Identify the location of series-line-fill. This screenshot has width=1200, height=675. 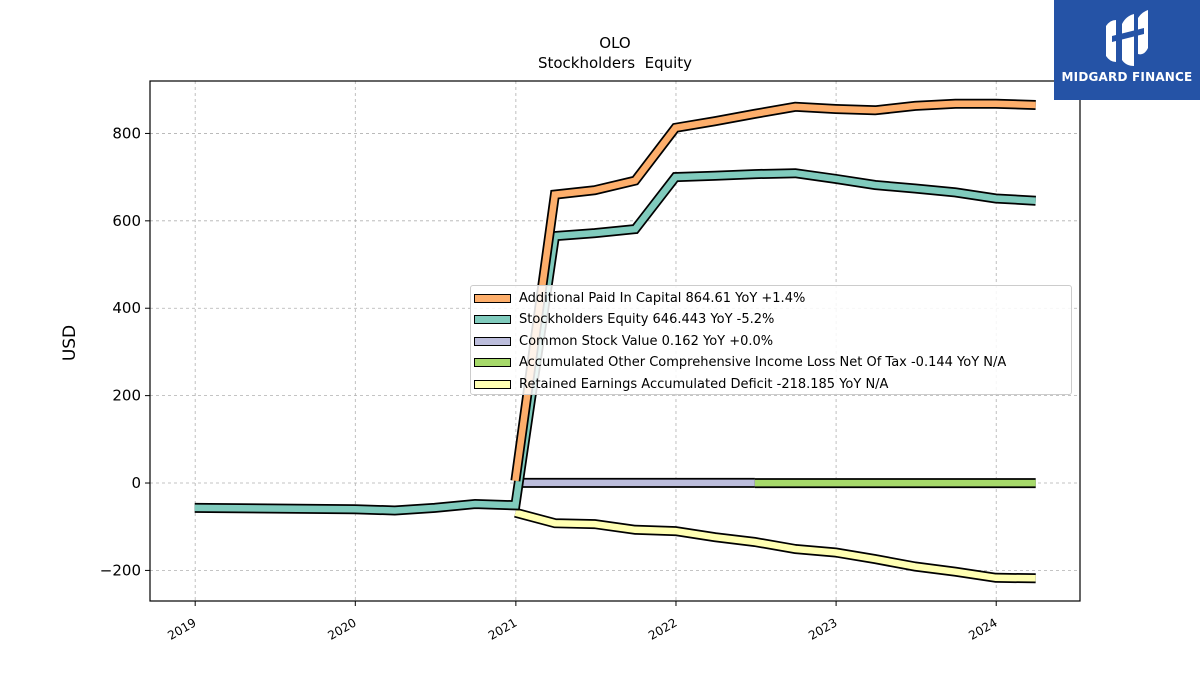
(775, 545).